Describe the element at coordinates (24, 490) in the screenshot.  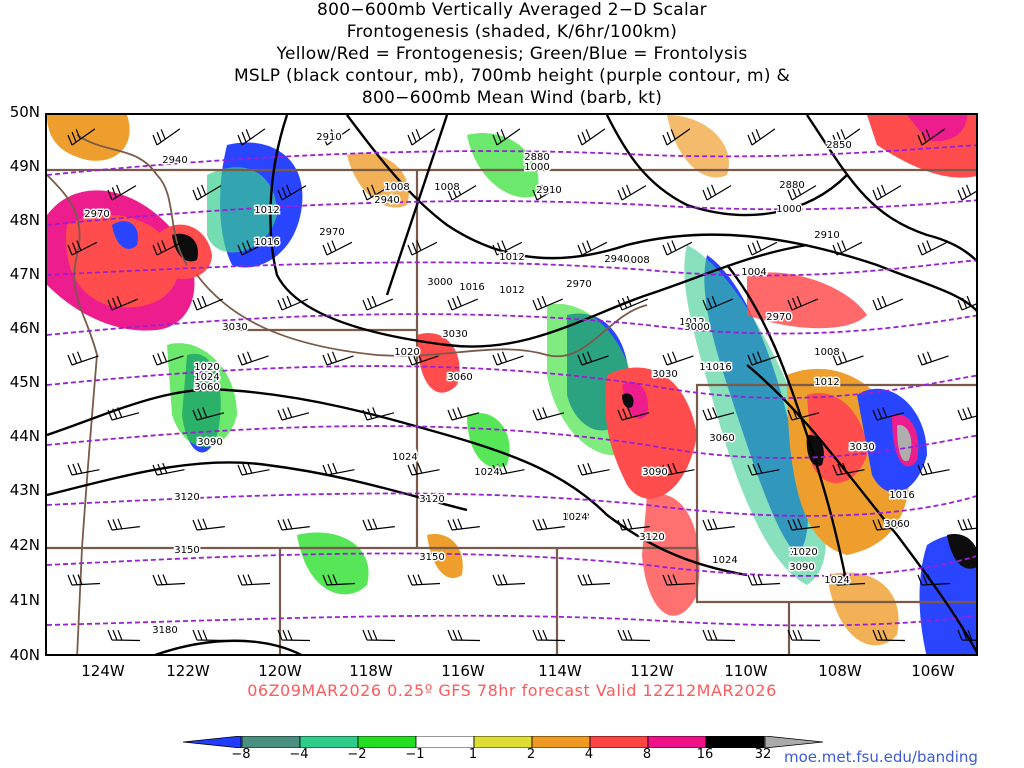
I see `lat-label: 43N` at that location.